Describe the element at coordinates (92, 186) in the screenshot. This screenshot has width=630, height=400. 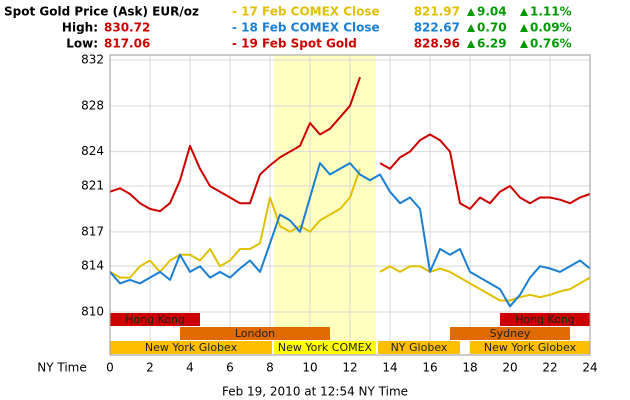
I see `y-tick-label: 821` at that location.